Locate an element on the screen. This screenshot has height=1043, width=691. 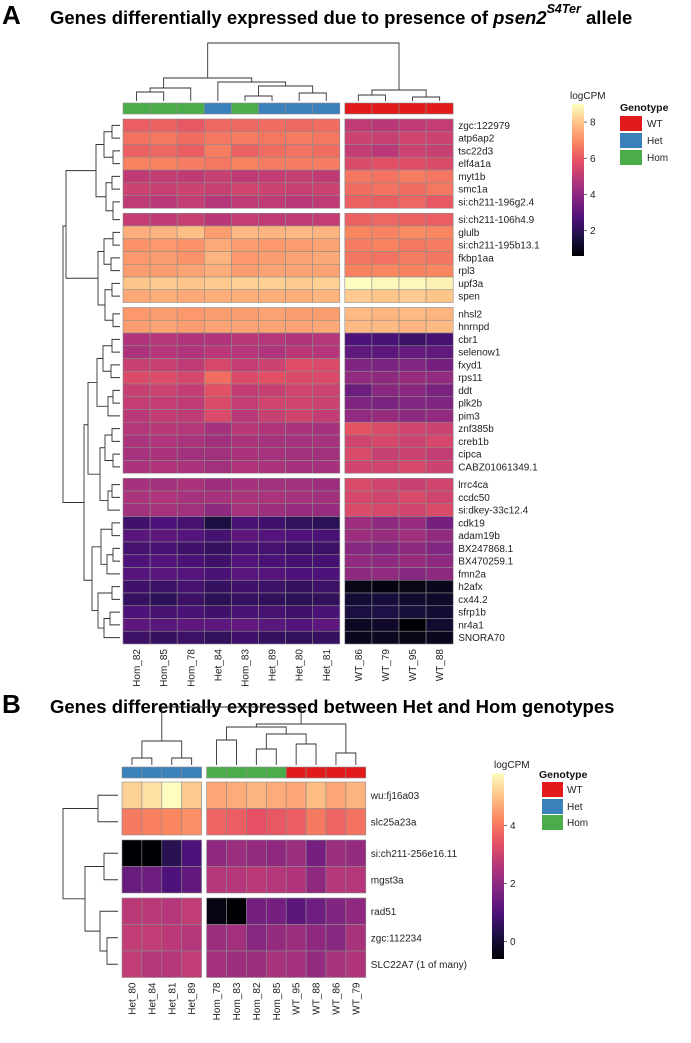
row-label: plk2b is located at coordinates (470, 404).